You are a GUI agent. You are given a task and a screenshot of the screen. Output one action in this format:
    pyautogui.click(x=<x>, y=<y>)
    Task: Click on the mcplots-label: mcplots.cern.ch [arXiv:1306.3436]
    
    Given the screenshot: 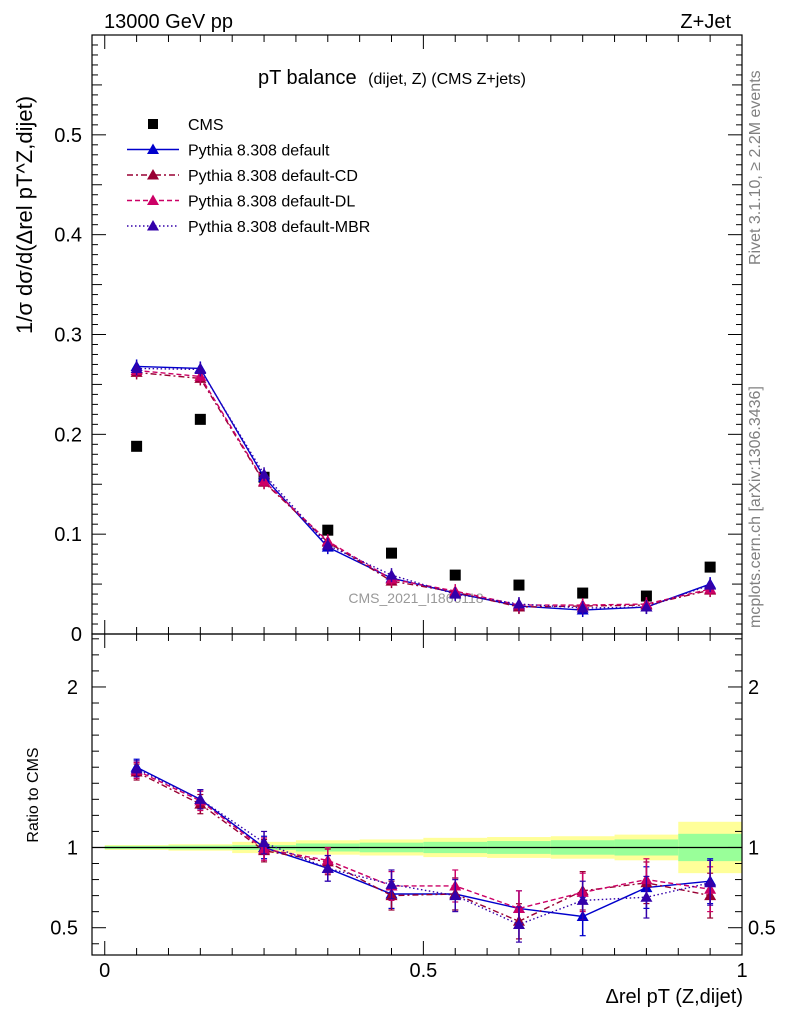 What is the action you would take?
    pyautogui.click(x=755, y=507)
    